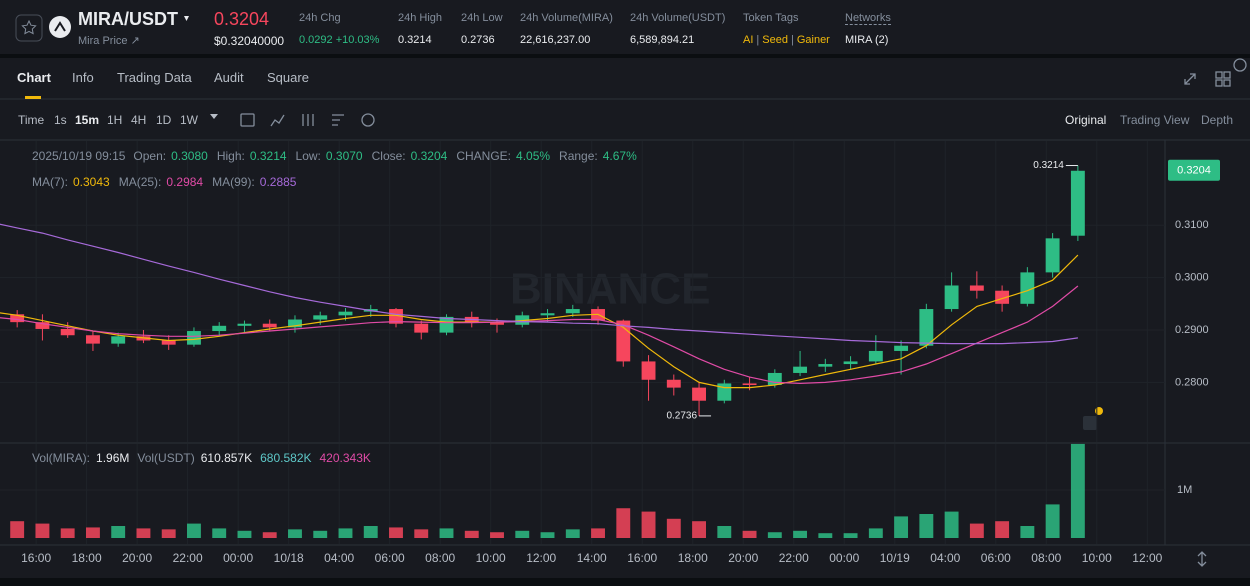  I want to click on indicator-icon, so click(277, 120).